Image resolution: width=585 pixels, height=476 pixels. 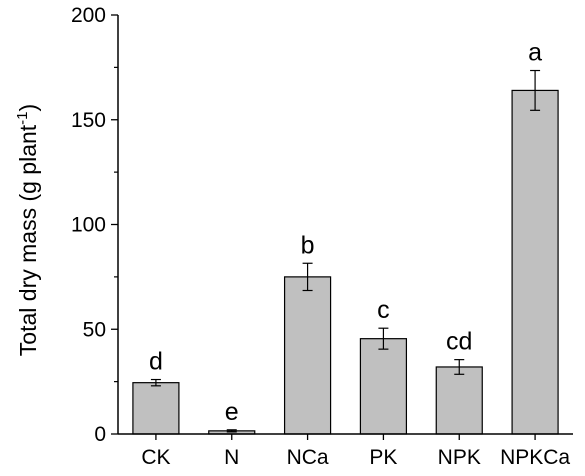 I want to click on error-bar-pk, so click(x=383, y=338).